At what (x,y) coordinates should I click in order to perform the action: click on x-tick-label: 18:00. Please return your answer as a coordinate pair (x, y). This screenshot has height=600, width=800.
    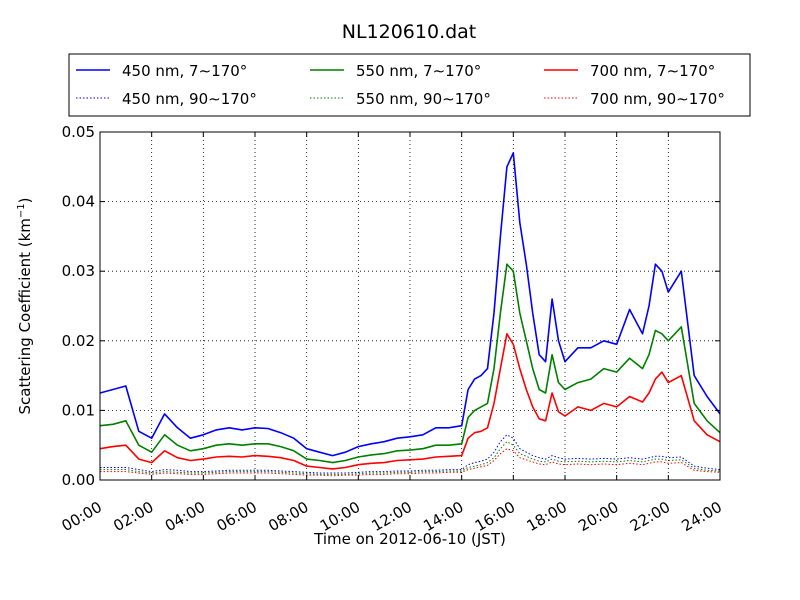
    Looking at the image, I should click on (547, 516).